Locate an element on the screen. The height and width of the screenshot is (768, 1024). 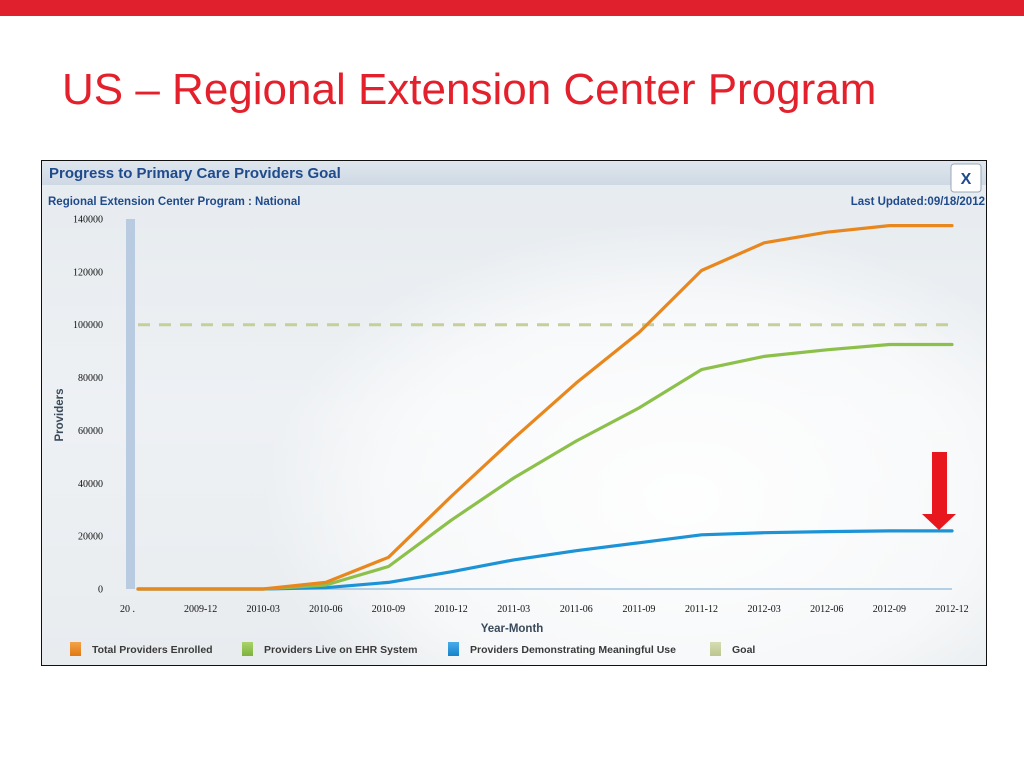
legend-label: Goal is located at coordinates (743, 650).